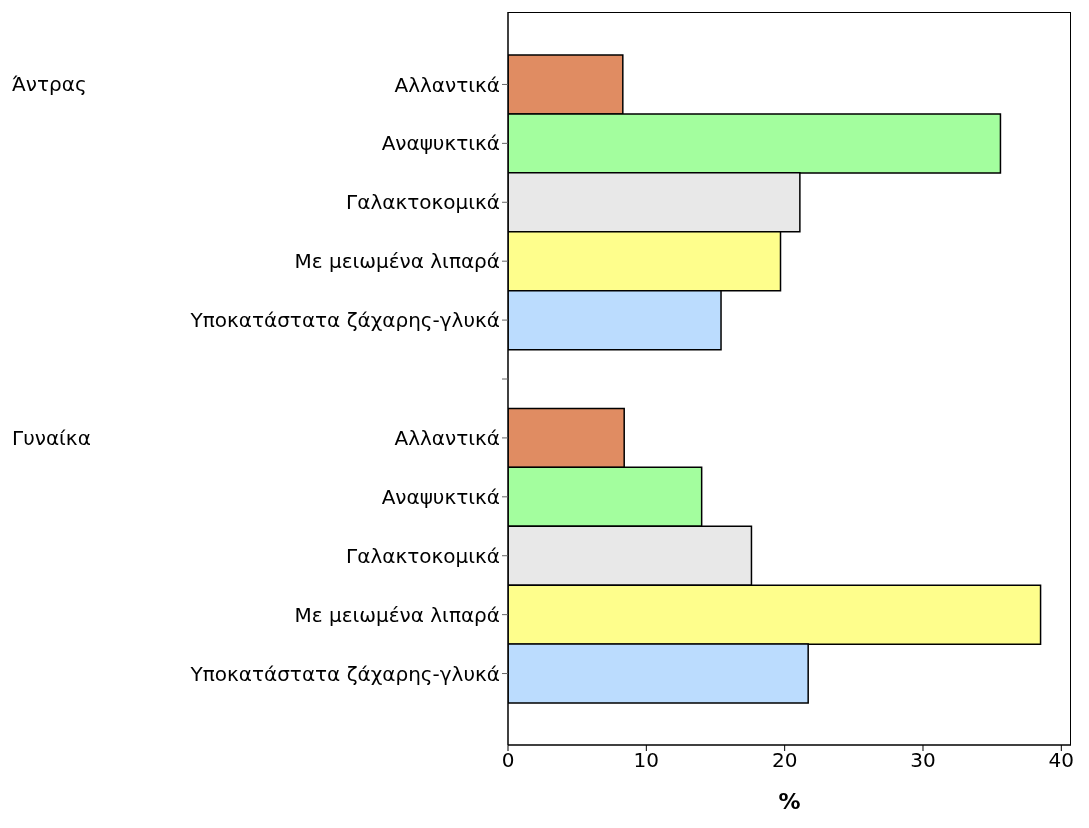 Image resolution: width=1089 pixels, height=828 pixels. What do you see at coordinates (784, 760) in the screenshot?
I see `x-tick-label: 20` at bounding box center [784, 760].